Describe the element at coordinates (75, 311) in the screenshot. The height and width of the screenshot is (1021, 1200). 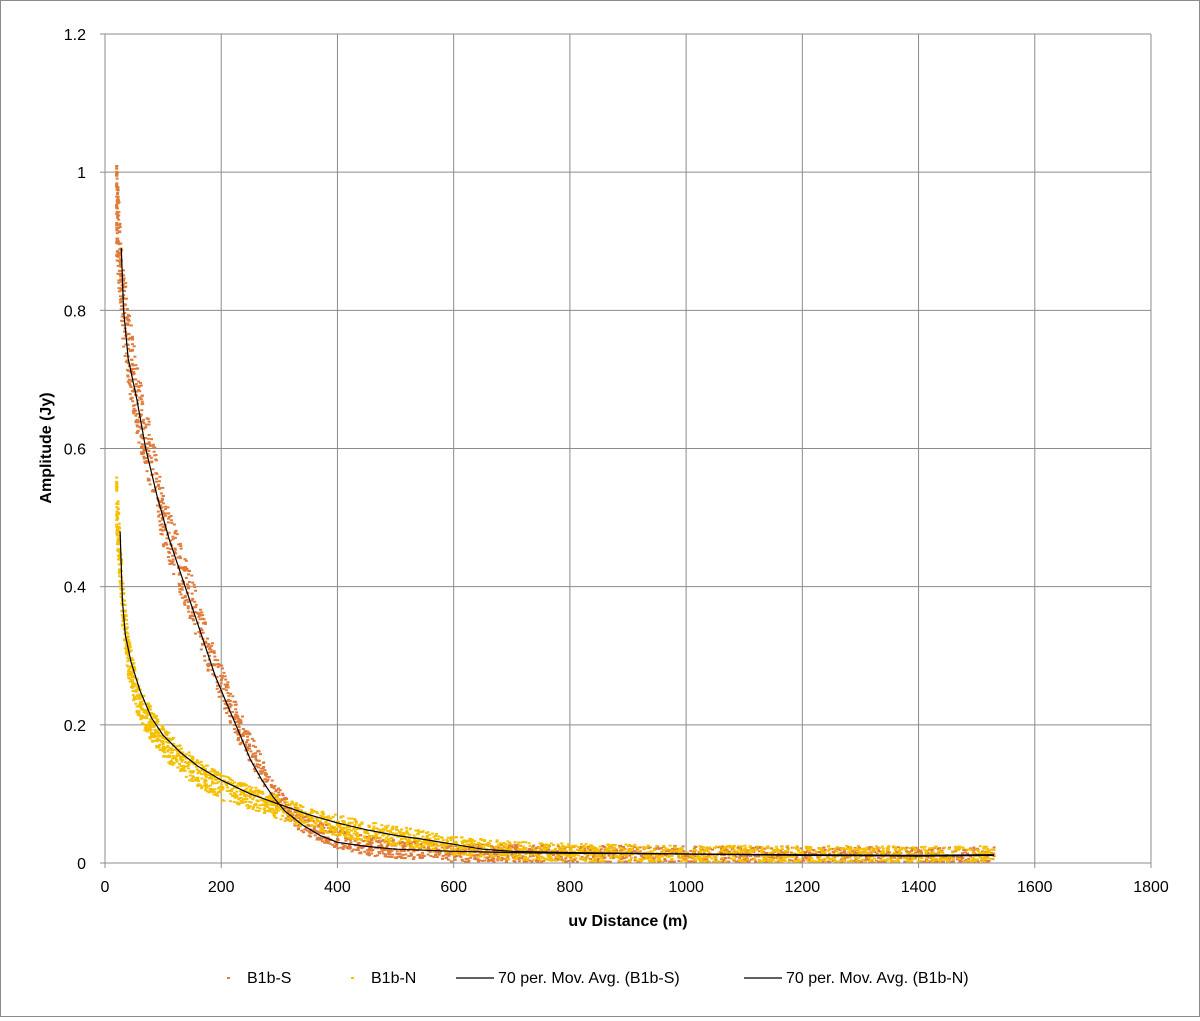
I see `y-tick-label: 0.8` at that location.